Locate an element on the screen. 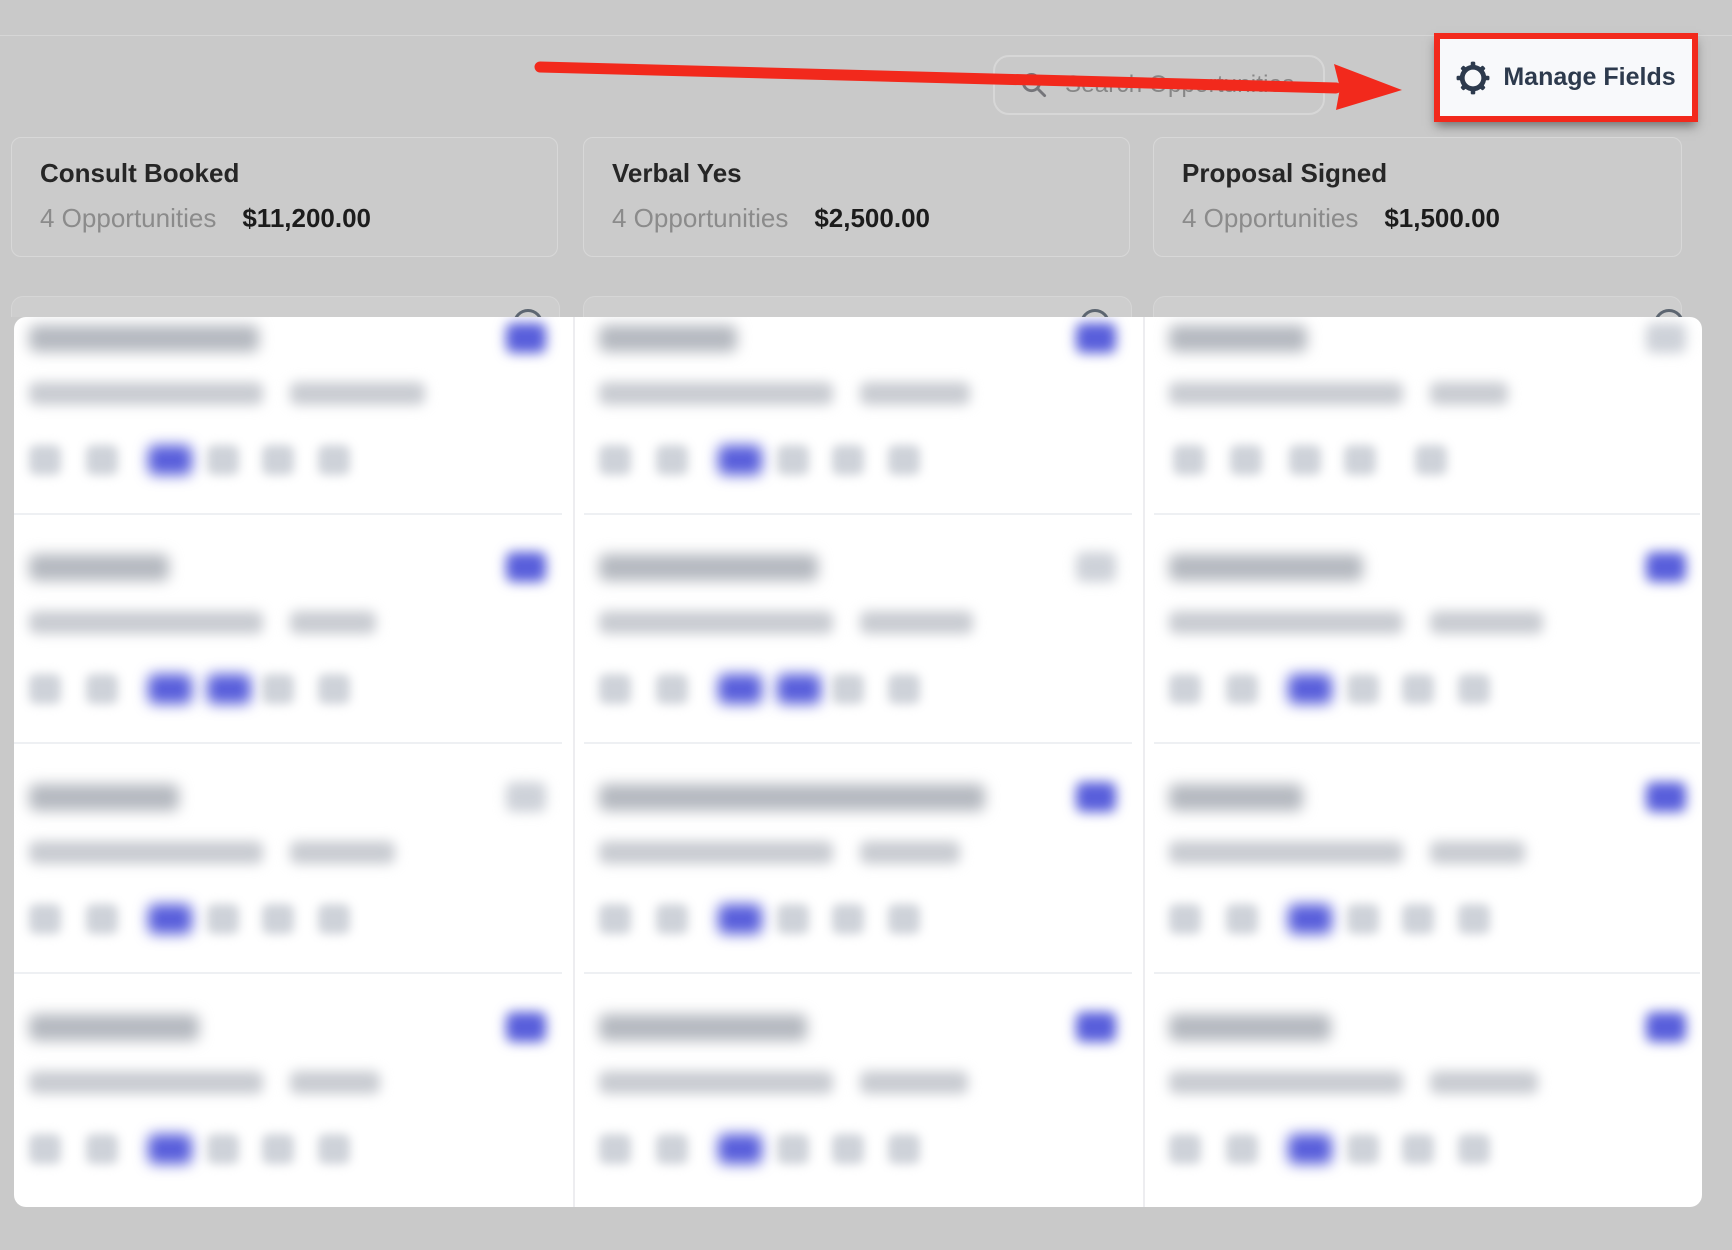  stage-amount: $11,200.00 is located at coordinates (307, 218).